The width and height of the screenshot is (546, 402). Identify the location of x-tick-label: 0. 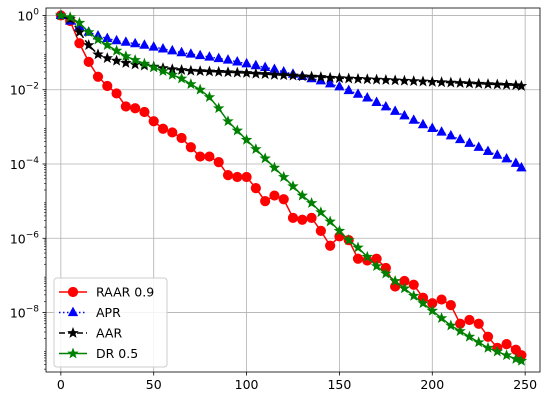
(61, 384).